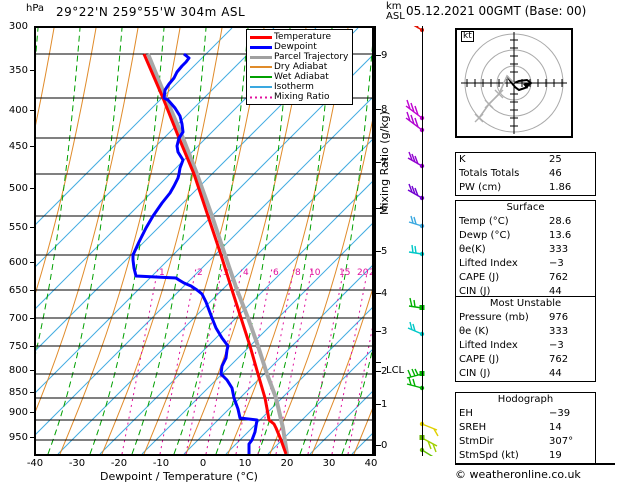 Image resolution: width=629 pixels, height=486 pixels. Describe the element at coordinates (555, 373) in the screenshot. I see `mu-value-cin: 44` at that location.